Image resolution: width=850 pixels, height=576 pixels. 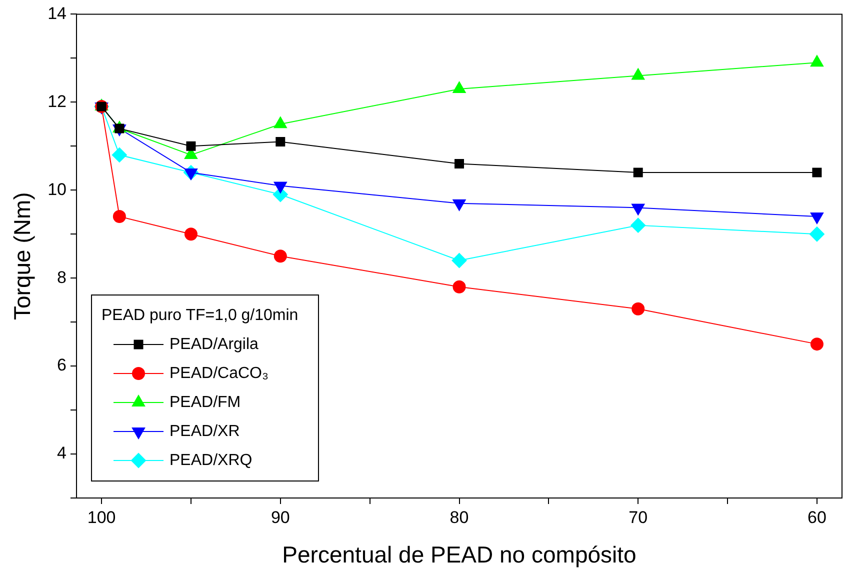 What do you see at coordinates (22, 256) in the screenshot?
I see `y-axis-title: Torque (Nm)` at bounding box center [22, 256].